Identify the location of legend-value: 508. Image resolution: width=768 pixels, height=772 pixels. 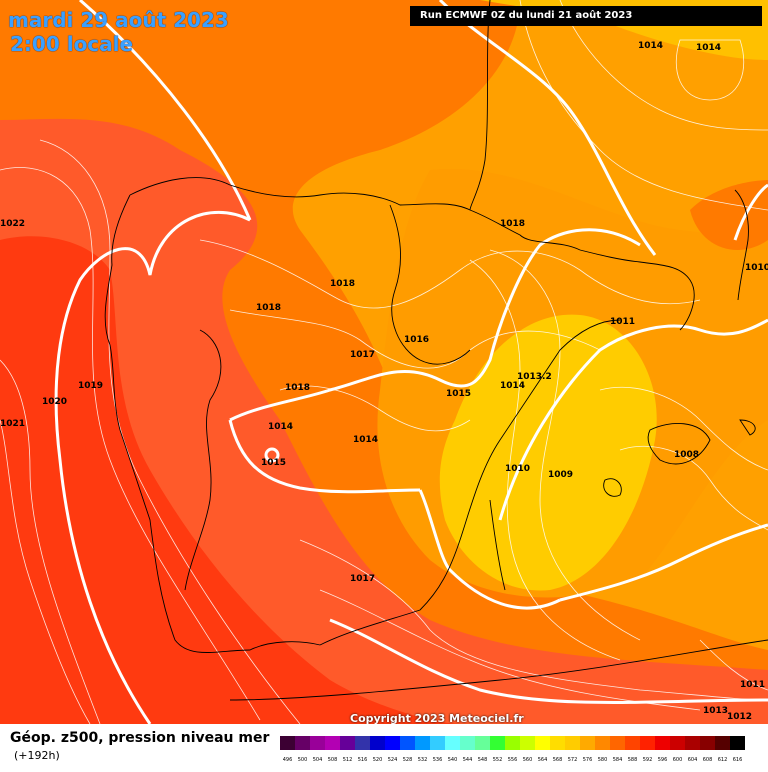
(333, 760).